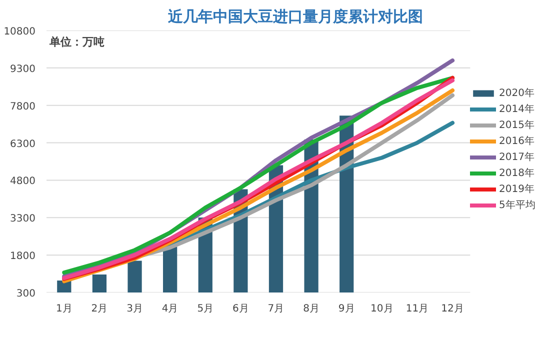 This screenshot has width=550, height=342. What do you see at coordinates (276, 309) in the screenshot?
I see `x-tick-label: 7月` at bounding box center [276, 309].